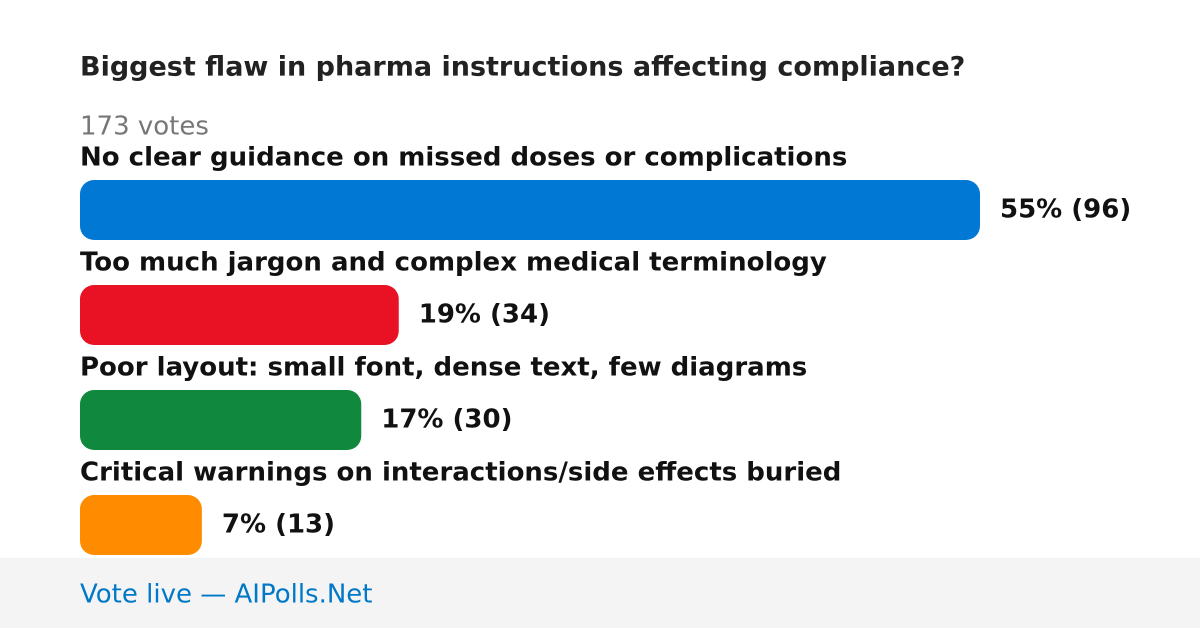  What do you see at coordinates (1065, 210) in the screenshot?
I see `value-label: 55% (96)` at bounding box center [1065, 210].